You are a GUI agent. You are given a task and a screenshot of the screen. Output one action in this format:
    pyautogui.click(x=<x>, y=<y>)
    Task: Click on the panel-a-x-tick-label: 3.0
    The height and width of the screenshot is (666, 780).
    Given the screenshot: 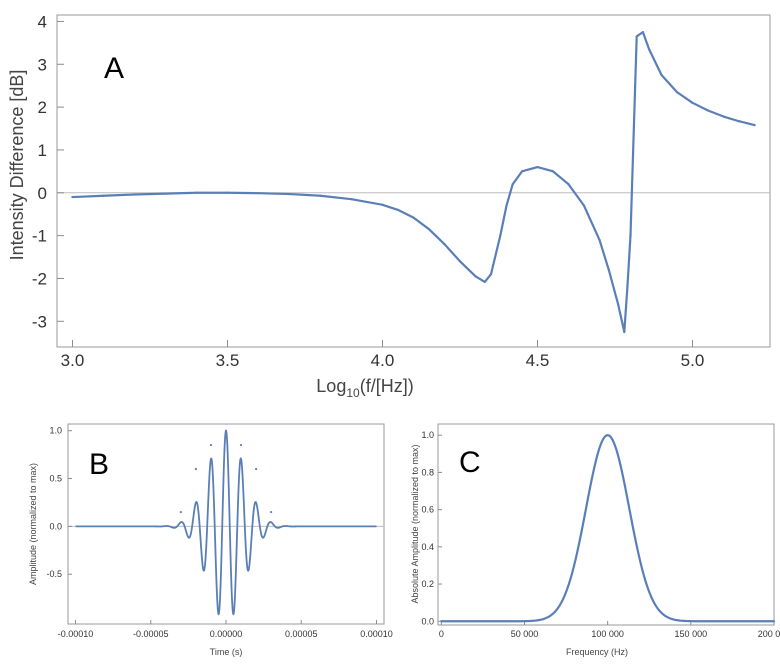 What is the action you would take?
    pyautogui.click(x=73, y=360)
    